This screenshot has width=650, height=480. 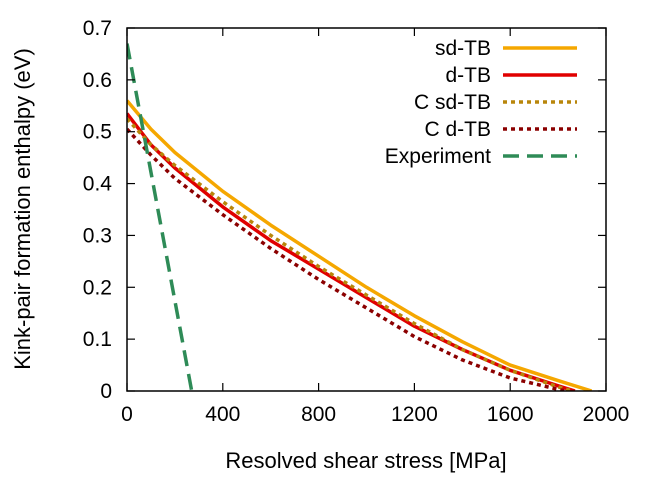 What do you see at coordinates (97, 287) in the screenshot?
I see `y-tick-label: 0.2` at bounding box center [97, 287].